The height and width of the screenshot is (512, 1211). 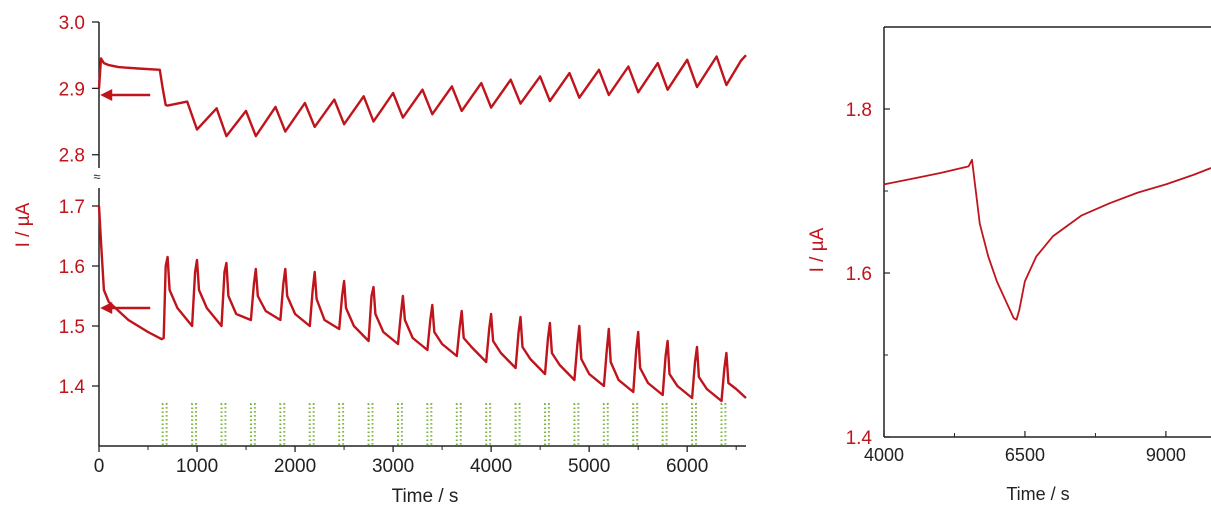 What do you see at coordinates (444, 424) in the screenshot?
I see `light-pulses` at bounding box center [444, 424].